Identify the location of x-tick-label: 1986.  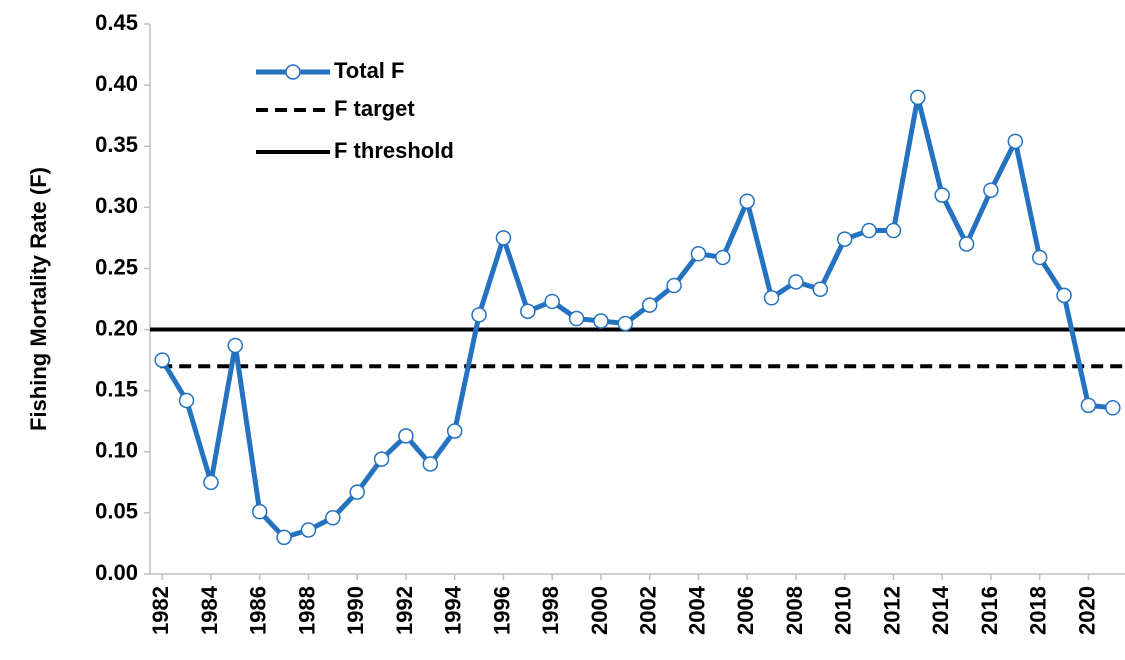
(258, 610).